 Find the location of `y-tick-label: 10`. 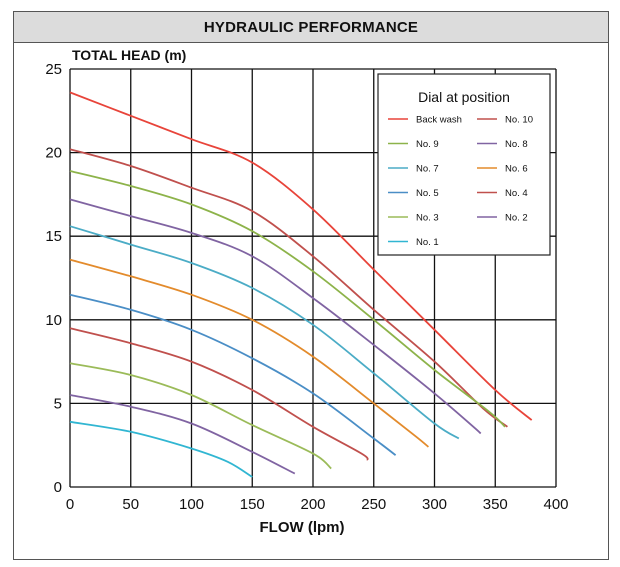

y-tick-label: 10 is located at coordinates (53, 320).